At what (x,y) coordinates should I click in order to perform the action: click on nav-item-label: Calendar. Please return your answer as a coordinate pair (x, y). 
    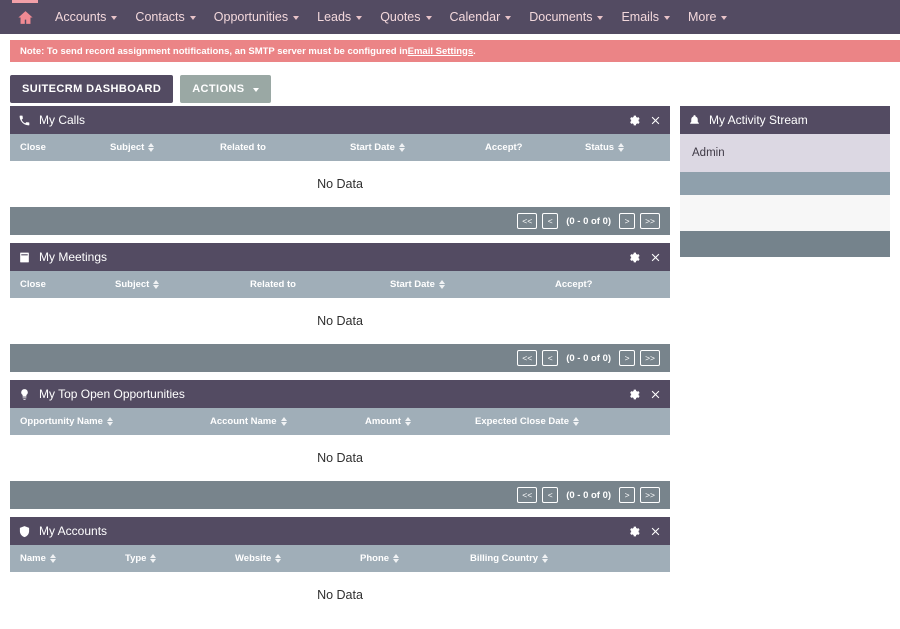
    Looking at the image, I should click on (475, 17).